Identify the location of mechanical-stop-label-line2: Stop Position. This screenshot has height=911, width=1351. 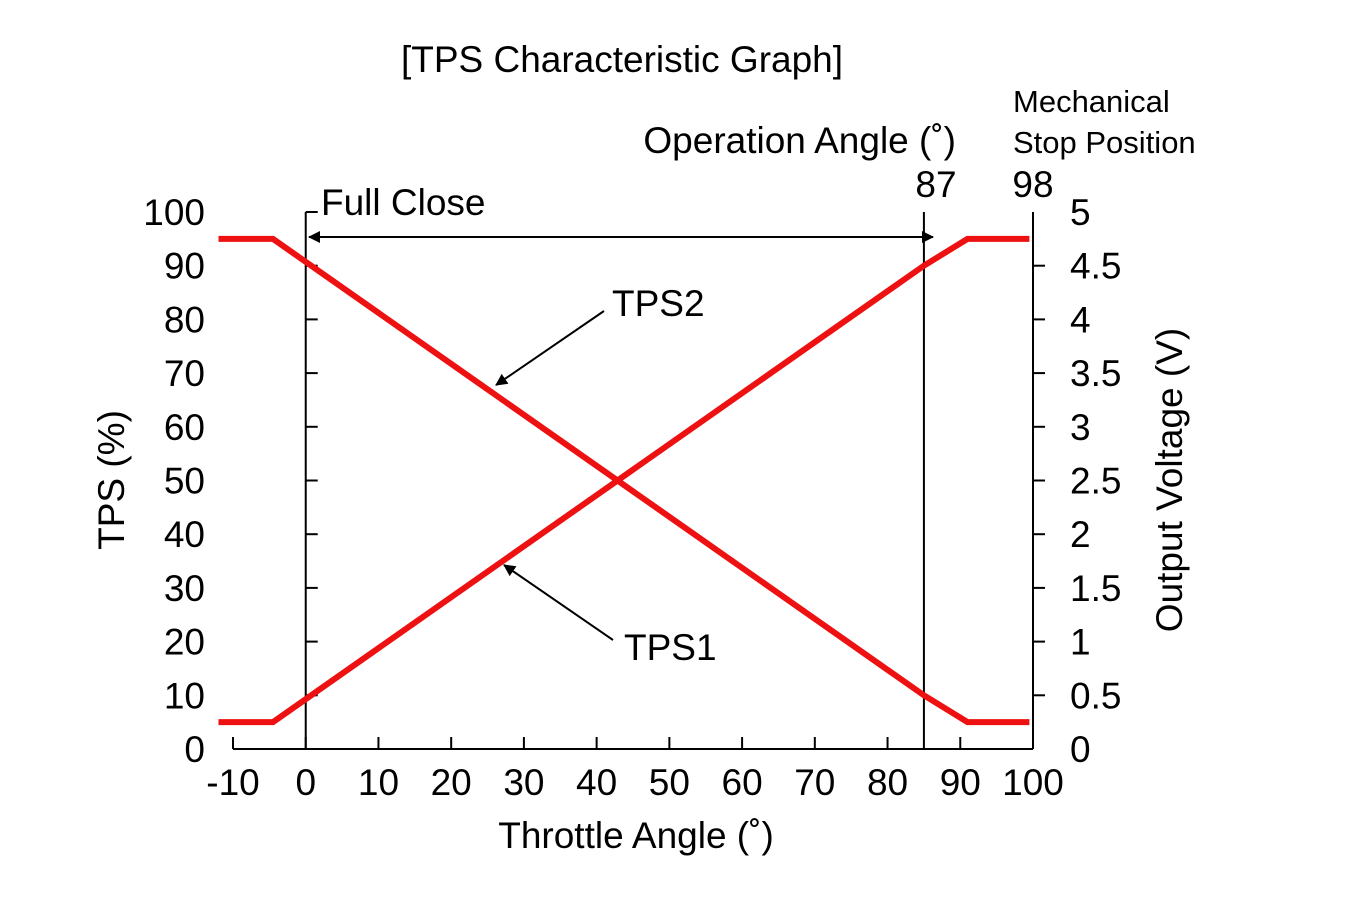
(1104, 142).